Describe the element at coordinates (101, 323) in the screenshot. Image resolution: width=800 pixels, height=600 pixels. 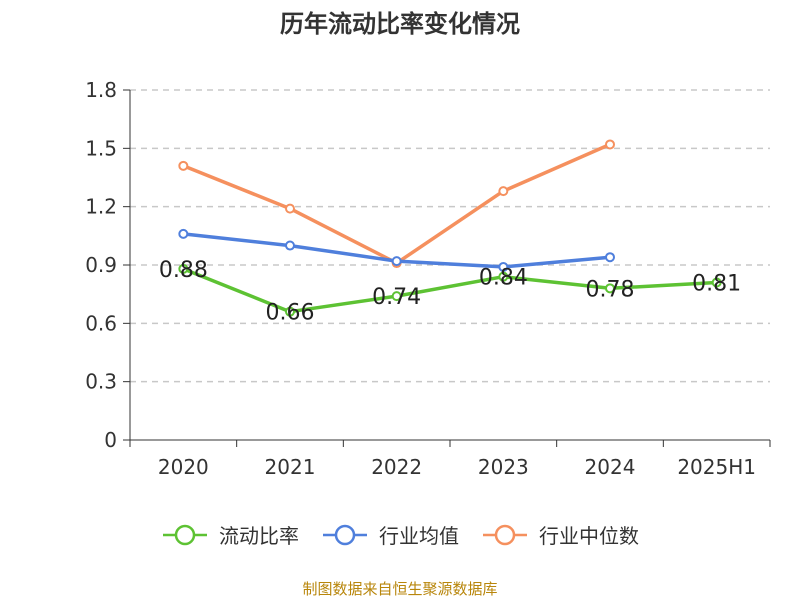
I see `y-tick-label: 0.6` at that location.